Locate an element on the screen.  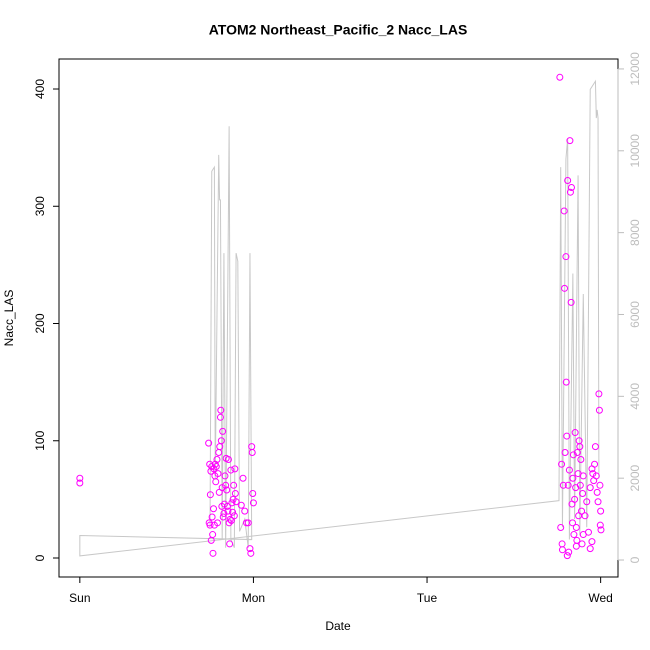
y2-tick-label: 10000 is located at coordinates (635, 151).